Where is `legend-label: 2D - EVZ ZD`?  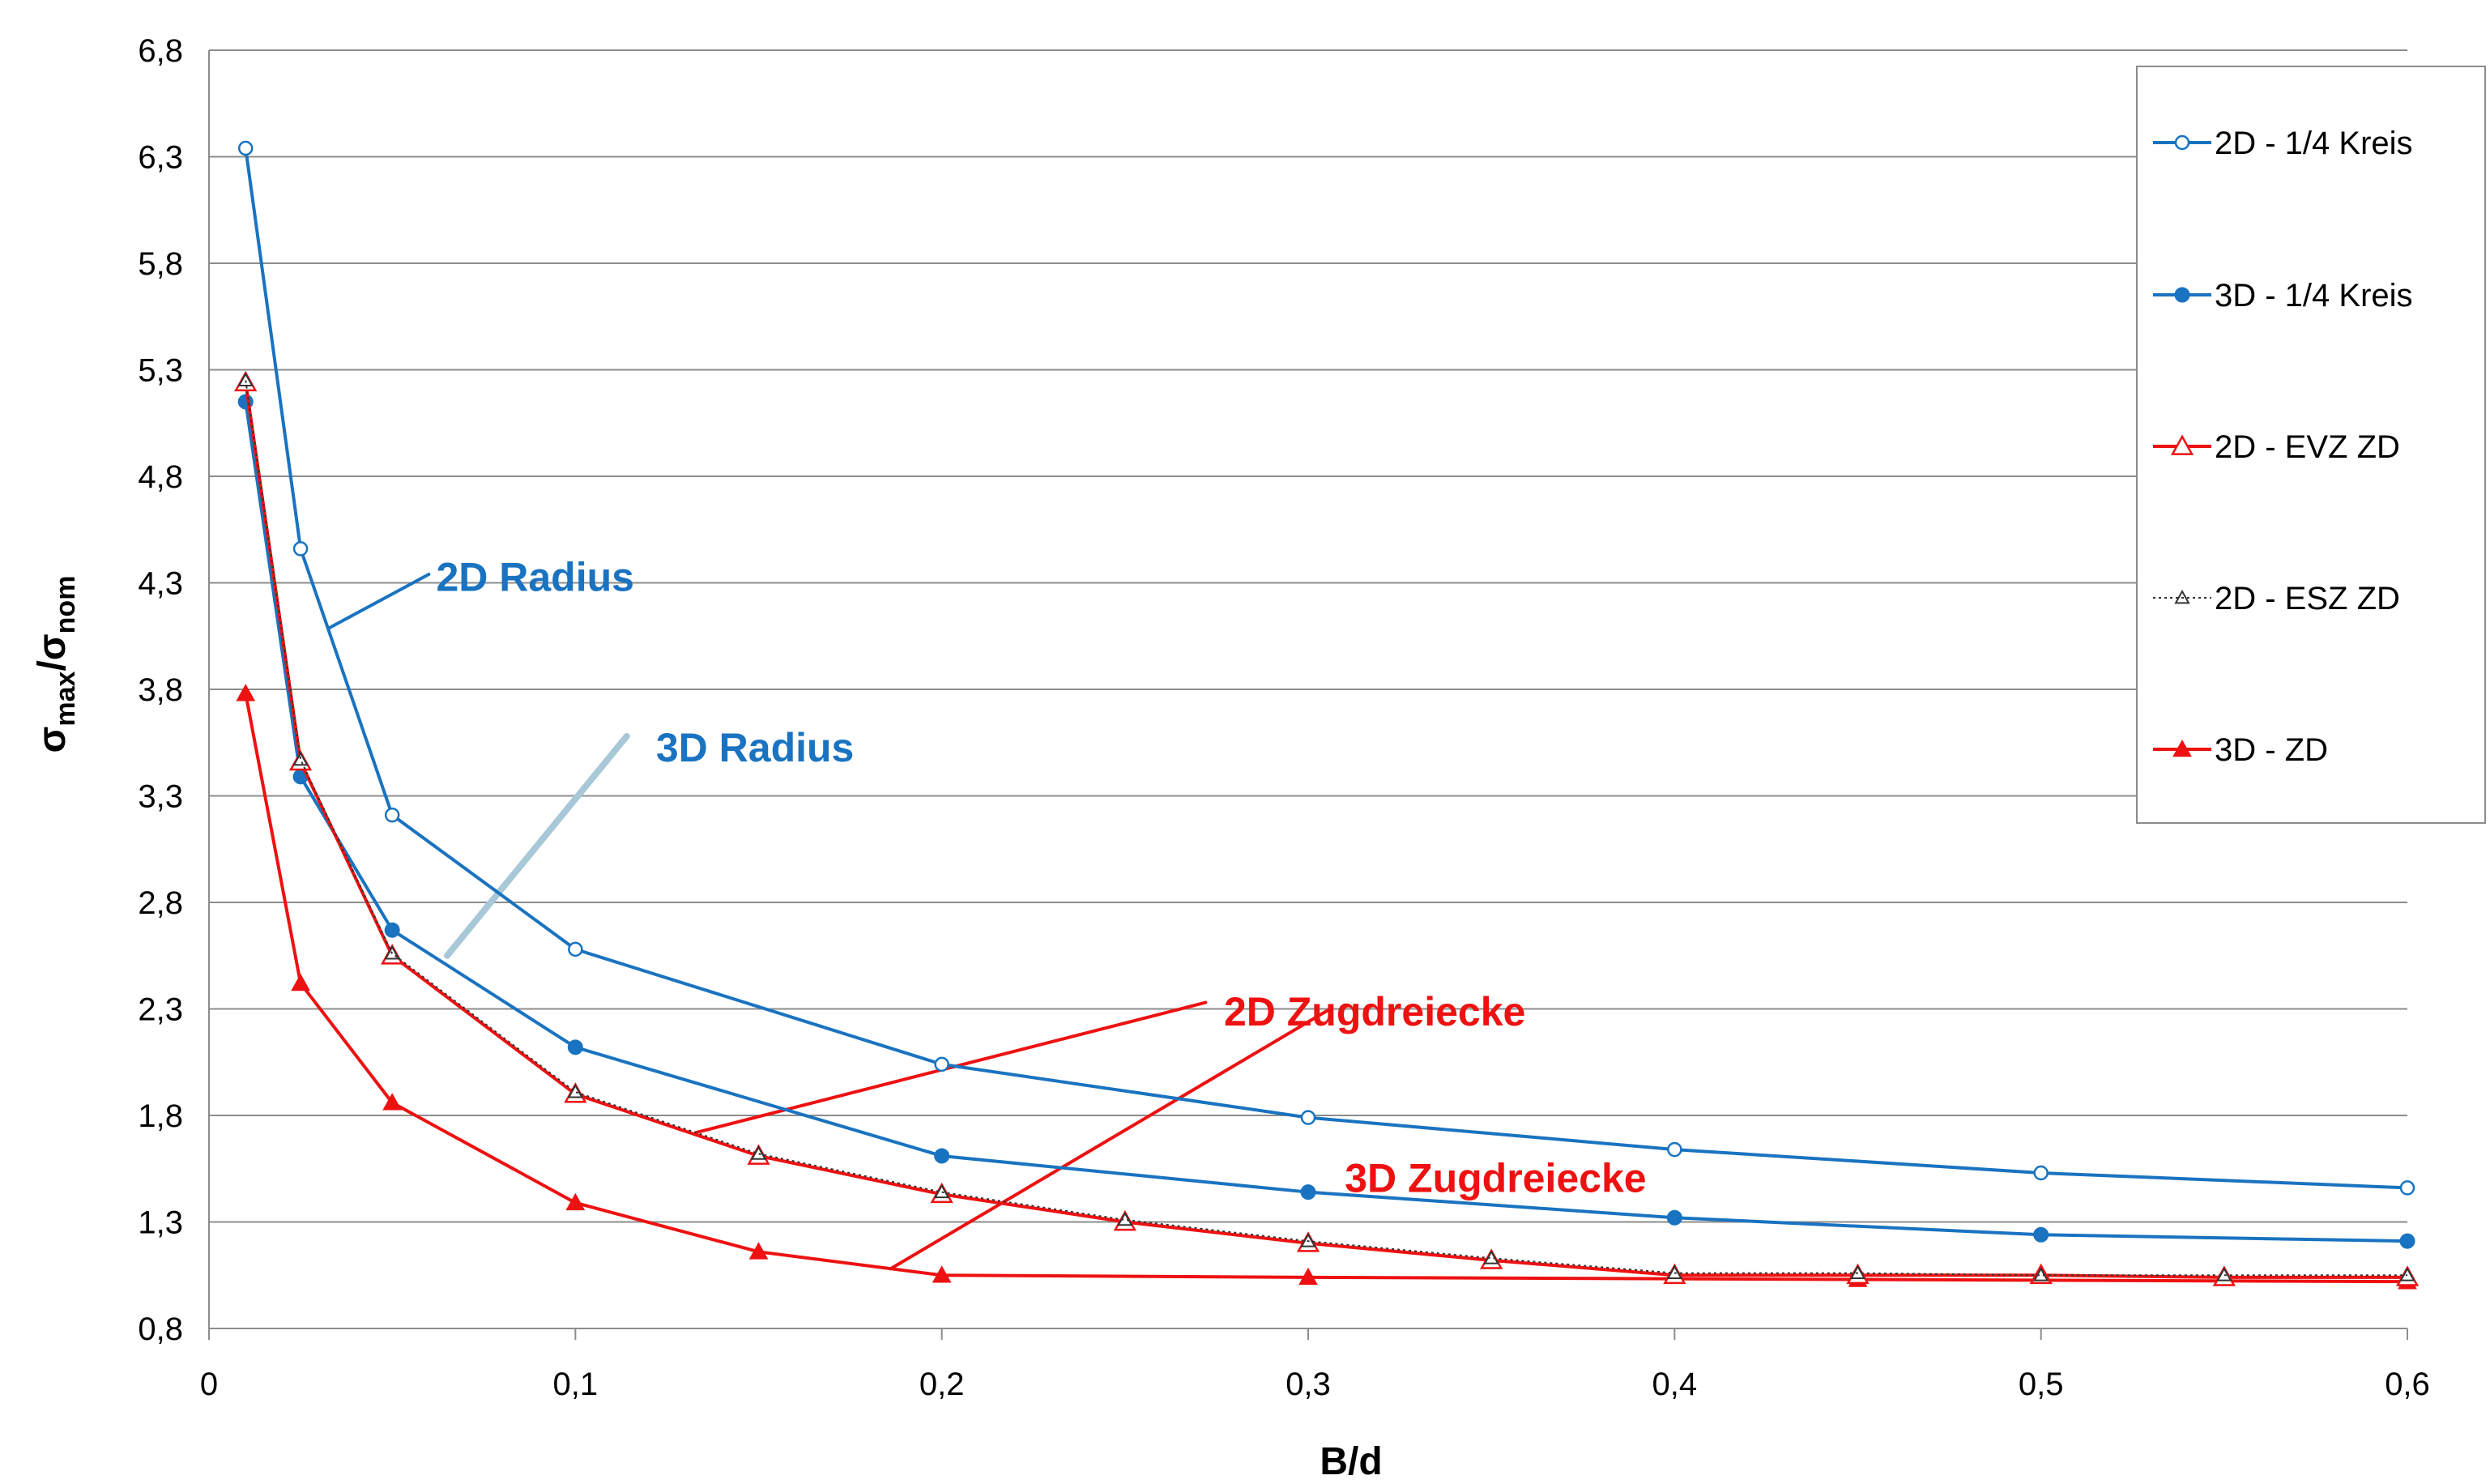 legend-label: 2D - EVZ ZD is located at coordinates (2307, 447).